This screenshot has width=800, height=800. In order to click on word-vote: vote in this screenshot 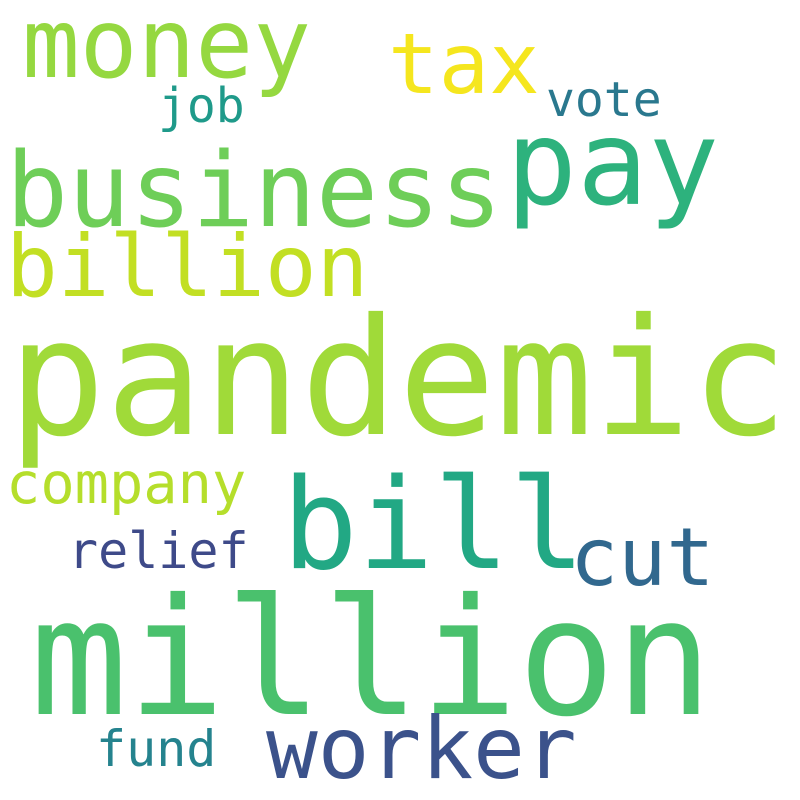, I will do `click(604, 100)`.